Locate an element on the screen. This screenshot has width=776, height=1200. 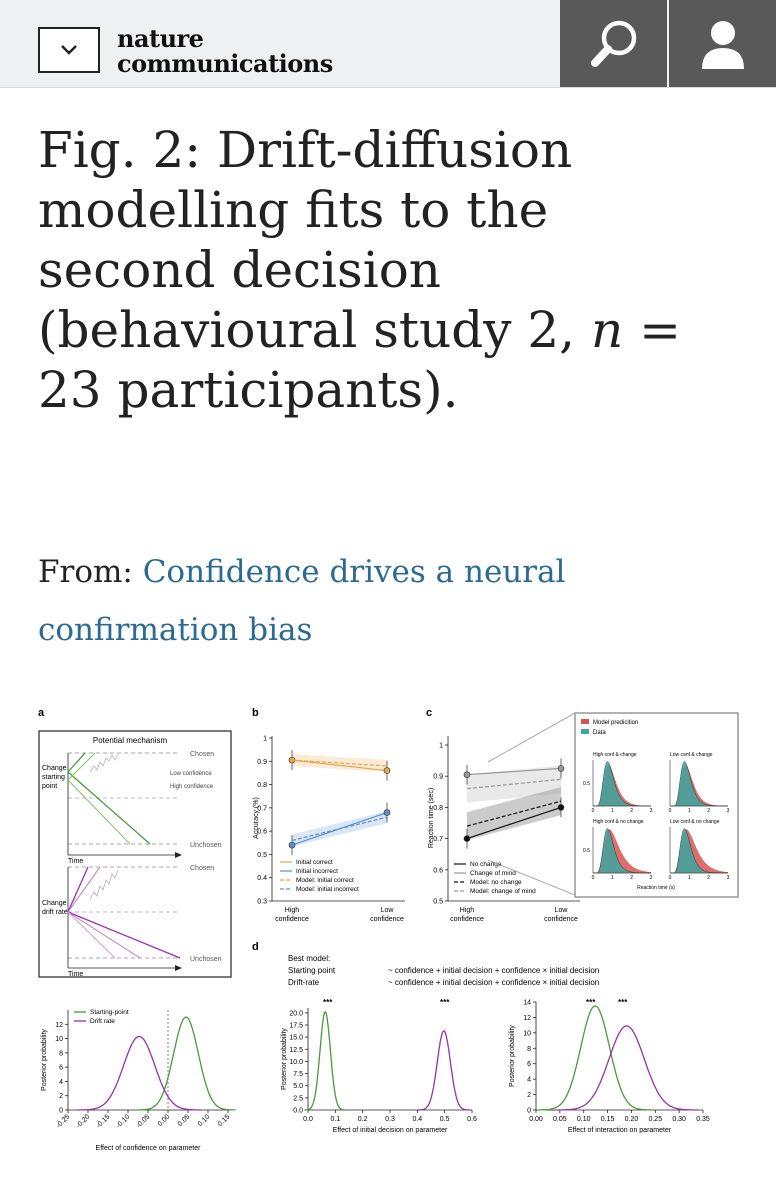
legend-data-swatch is located at coordinates (585, 731).